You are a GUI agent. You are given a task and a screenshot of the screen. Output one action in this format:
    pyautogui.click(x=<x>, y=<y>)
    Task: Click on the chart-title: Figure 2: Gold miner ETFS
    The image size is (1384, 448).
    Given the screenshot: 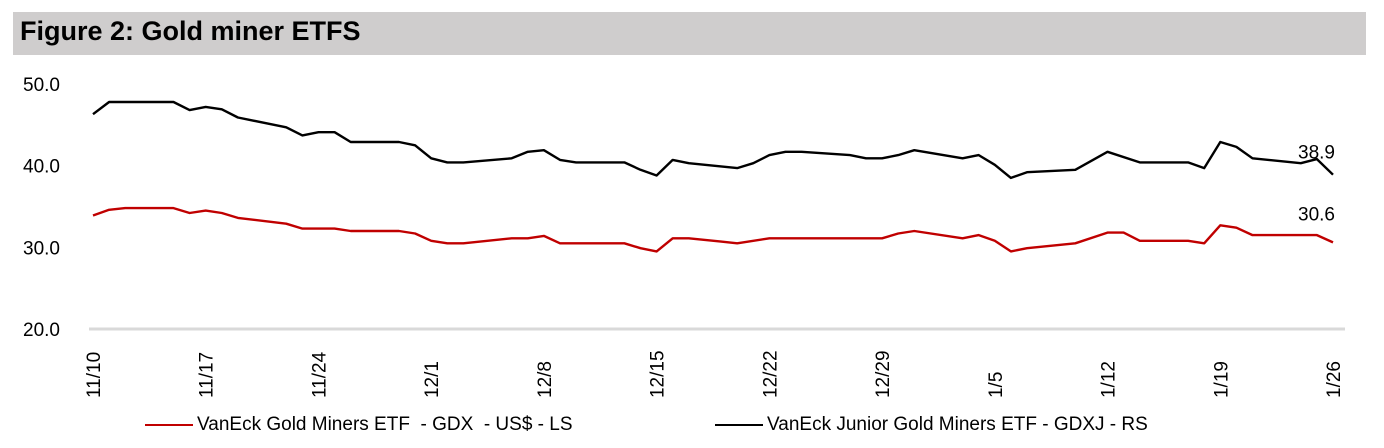 What is the action you would take?
    pyautogui.click(x=190, y=31)
    